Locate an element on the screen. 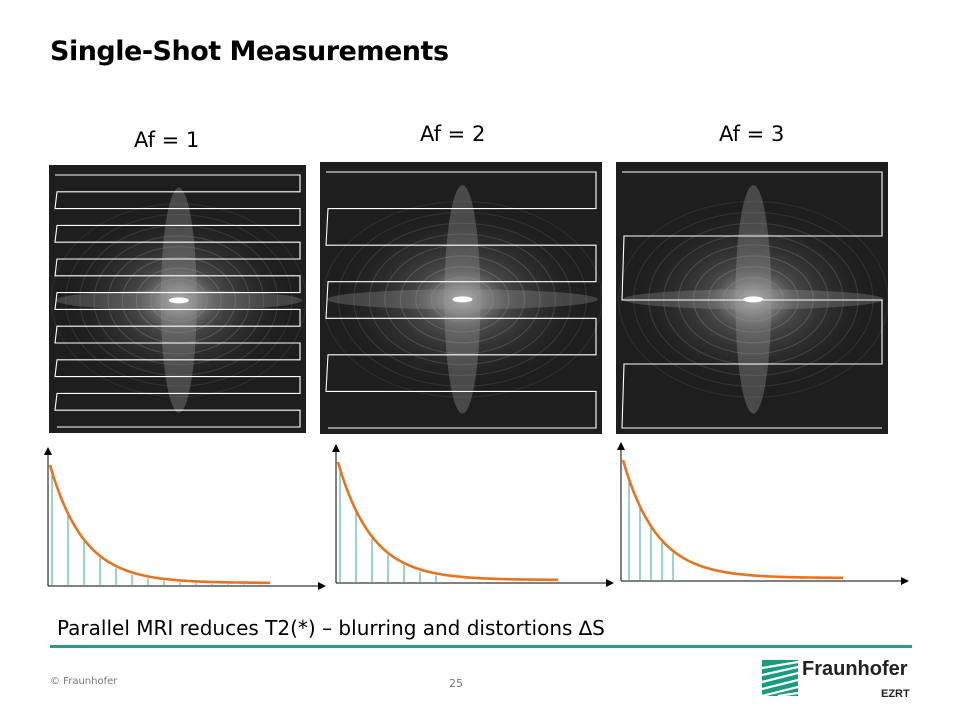 This screenshot has height=720, width=960. decay-plot-af1 is located at coordinates (185, 518).